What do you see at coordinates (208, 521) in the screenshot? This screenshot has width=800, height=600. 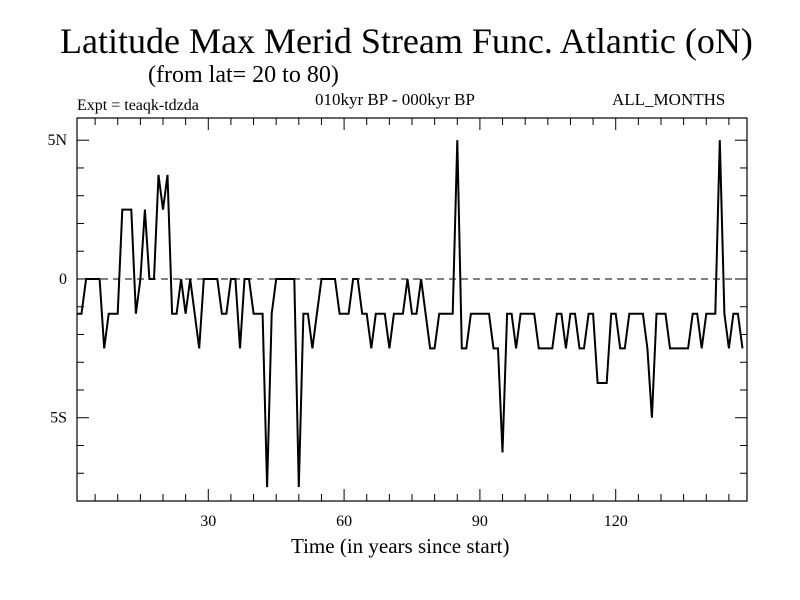 I see `x-tick-label: 30` at bounding box center [208, 521].